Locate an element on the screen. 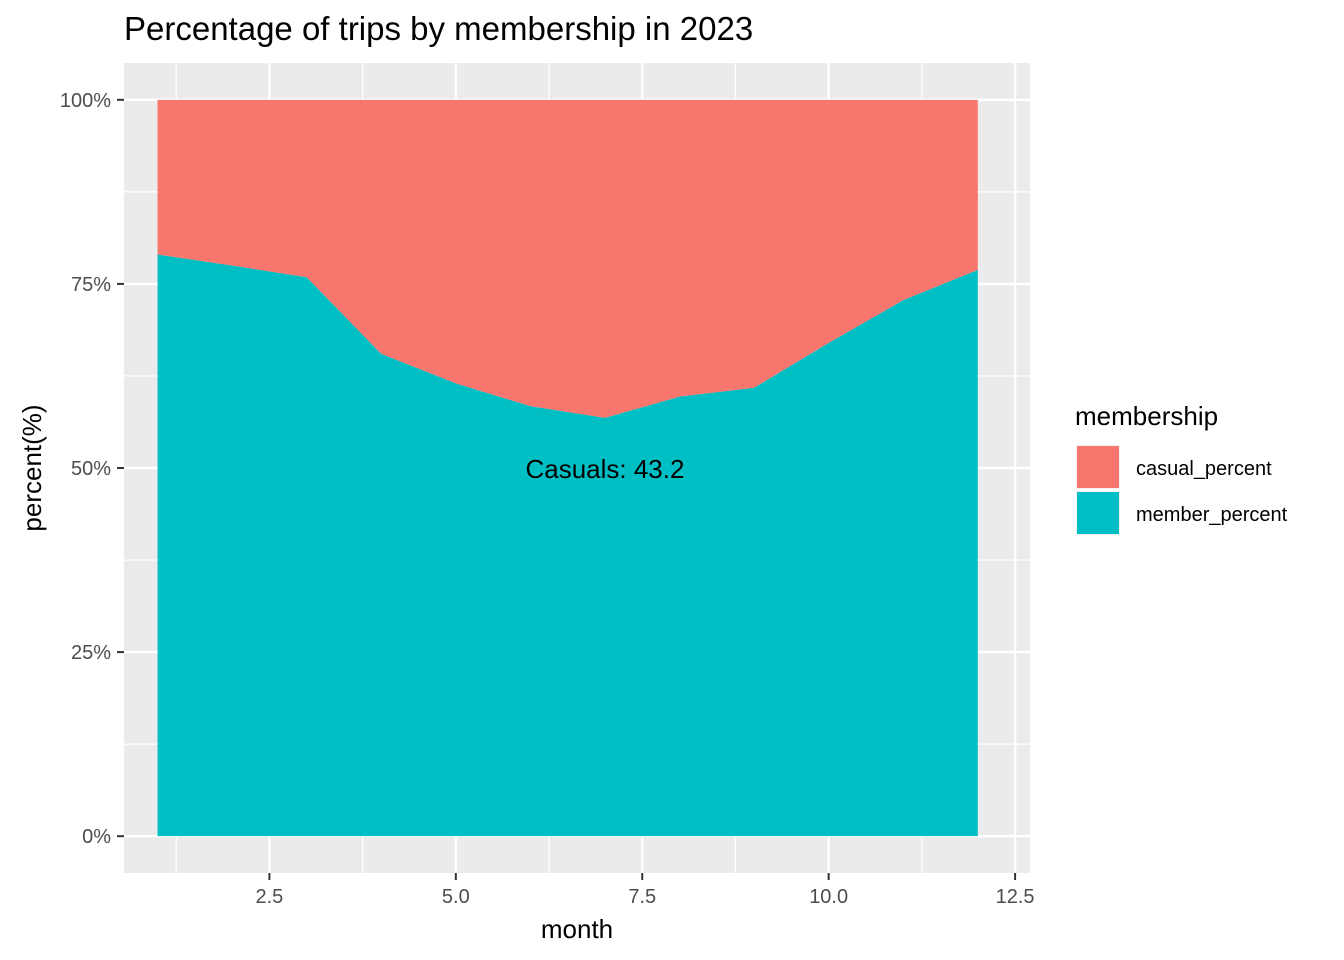 The width and height of the screenshot is (1344, 960). y-tick-label: 0% is located at coordinates (96, 837).